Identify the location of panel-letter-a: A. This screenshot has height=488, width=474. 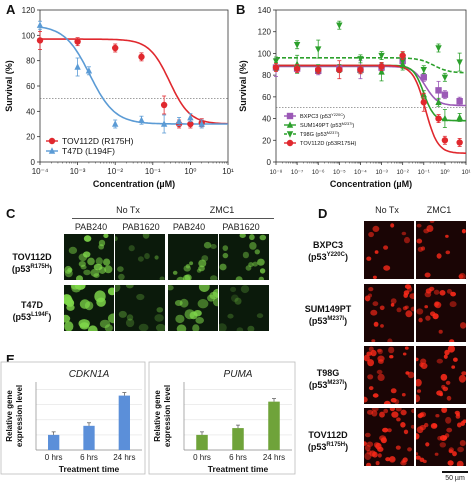
(11, 9).